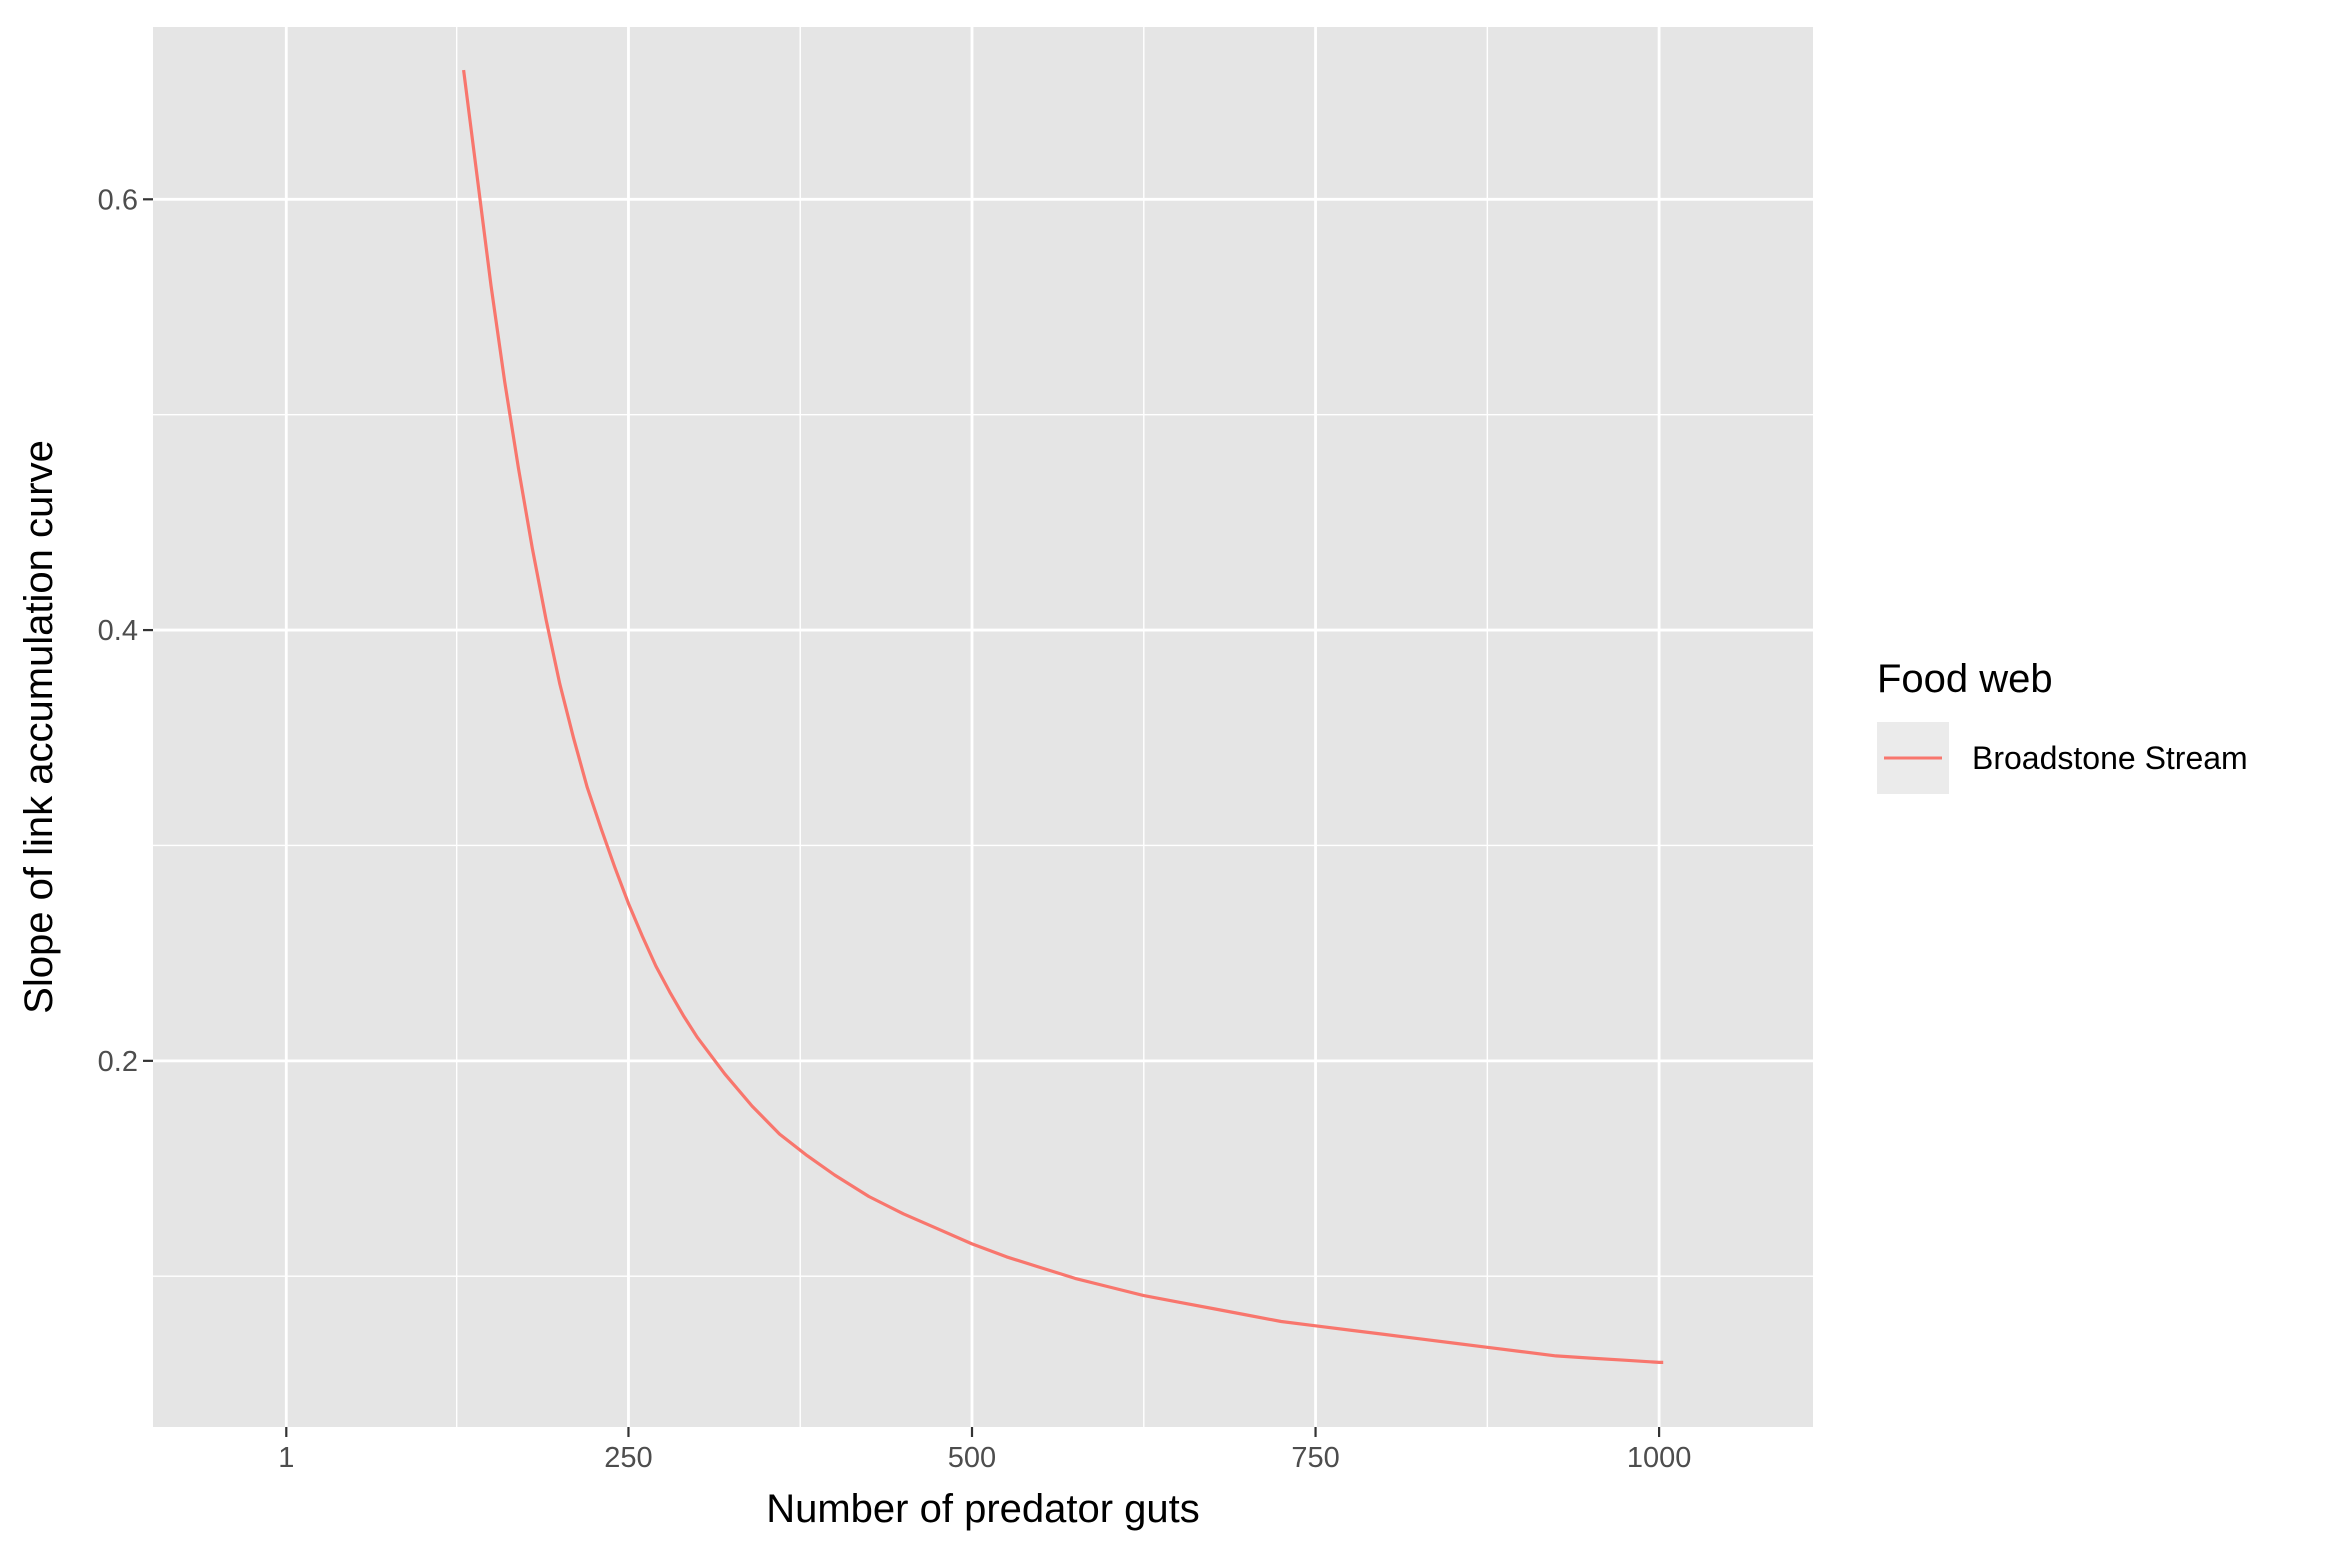 The image size is (2325, 1549). What do you see at coordinates (118, 1062) in the screenshot?
I see `y-tick-label: 0.2` at bounding box center [118, 1062].